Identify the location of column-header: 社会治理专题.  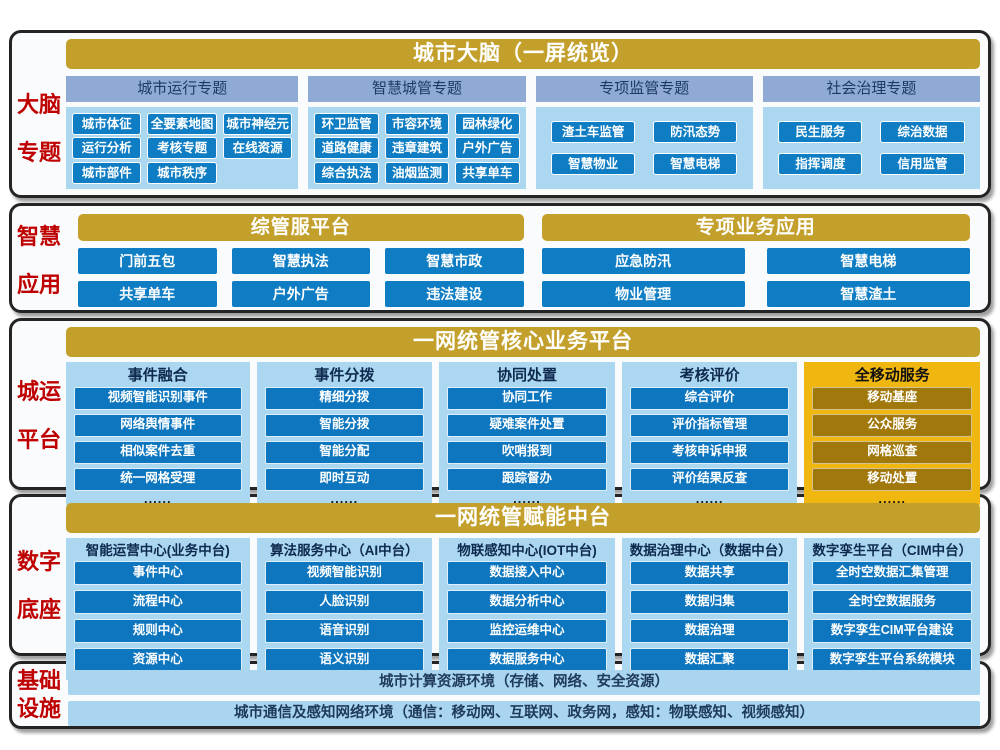
(871, 89).